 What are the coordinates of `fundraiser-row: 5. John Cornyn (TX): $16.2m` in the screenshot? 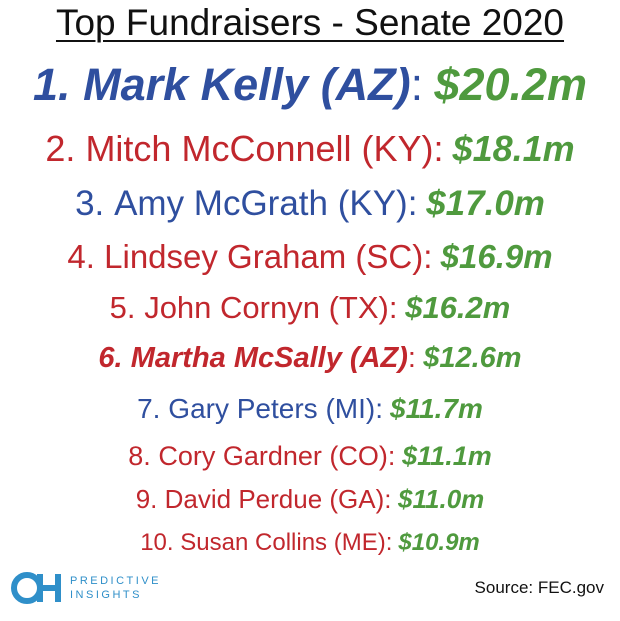 It's located at (310, 307).